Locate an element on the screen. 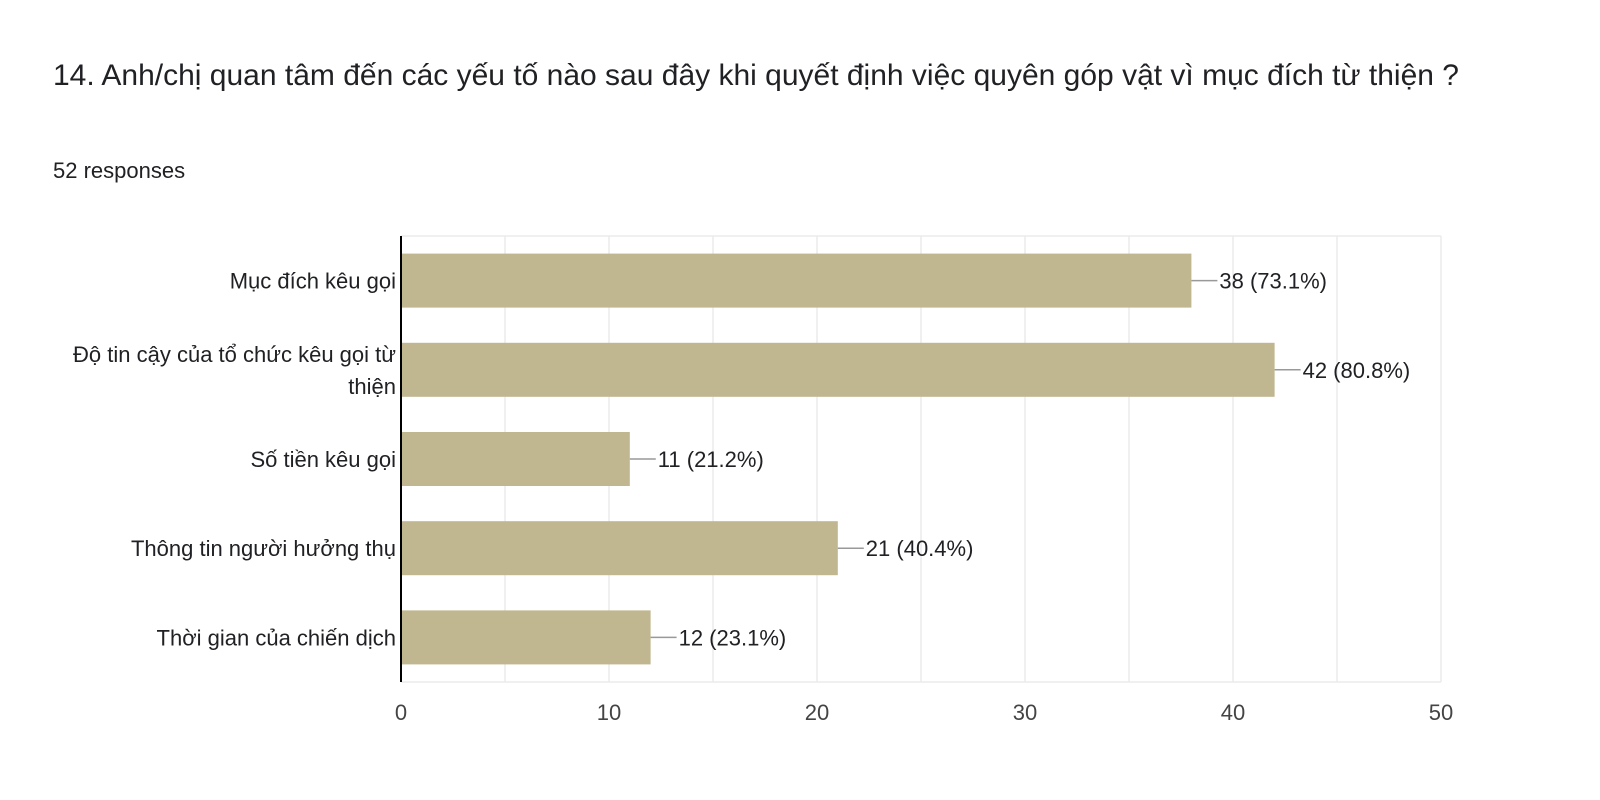 The height and width of the screenshot is (800, 1600). x-tick-label: 0 is located at coordinates (401, 712).